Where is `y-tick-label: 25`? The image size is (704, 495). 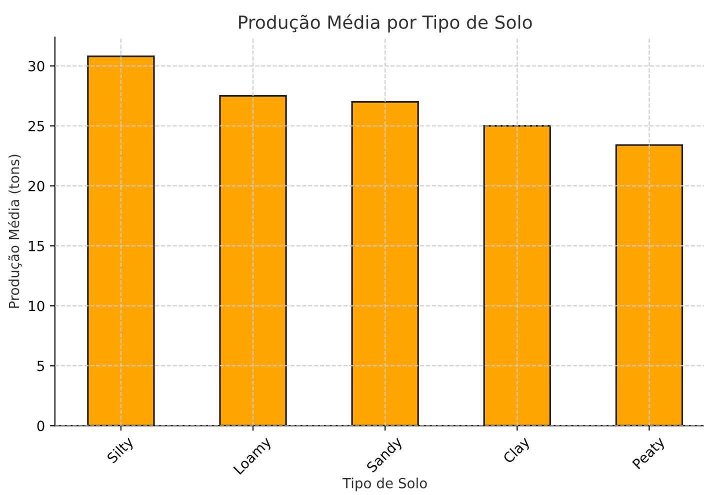
y-tick-label: 25 is located at coordinates (36, 126).